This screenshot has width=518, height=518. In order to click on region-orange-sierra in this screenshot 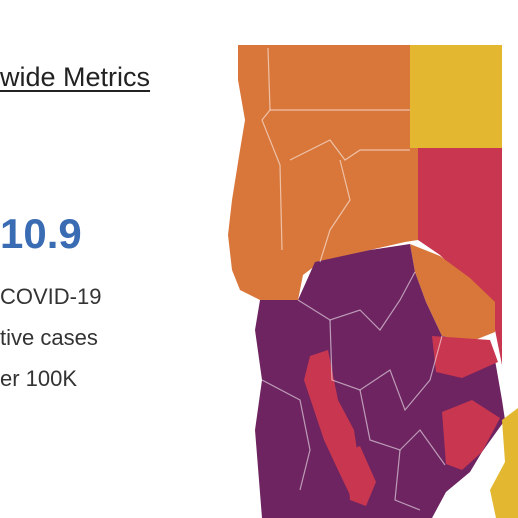, I will do `click(452, 293)`.